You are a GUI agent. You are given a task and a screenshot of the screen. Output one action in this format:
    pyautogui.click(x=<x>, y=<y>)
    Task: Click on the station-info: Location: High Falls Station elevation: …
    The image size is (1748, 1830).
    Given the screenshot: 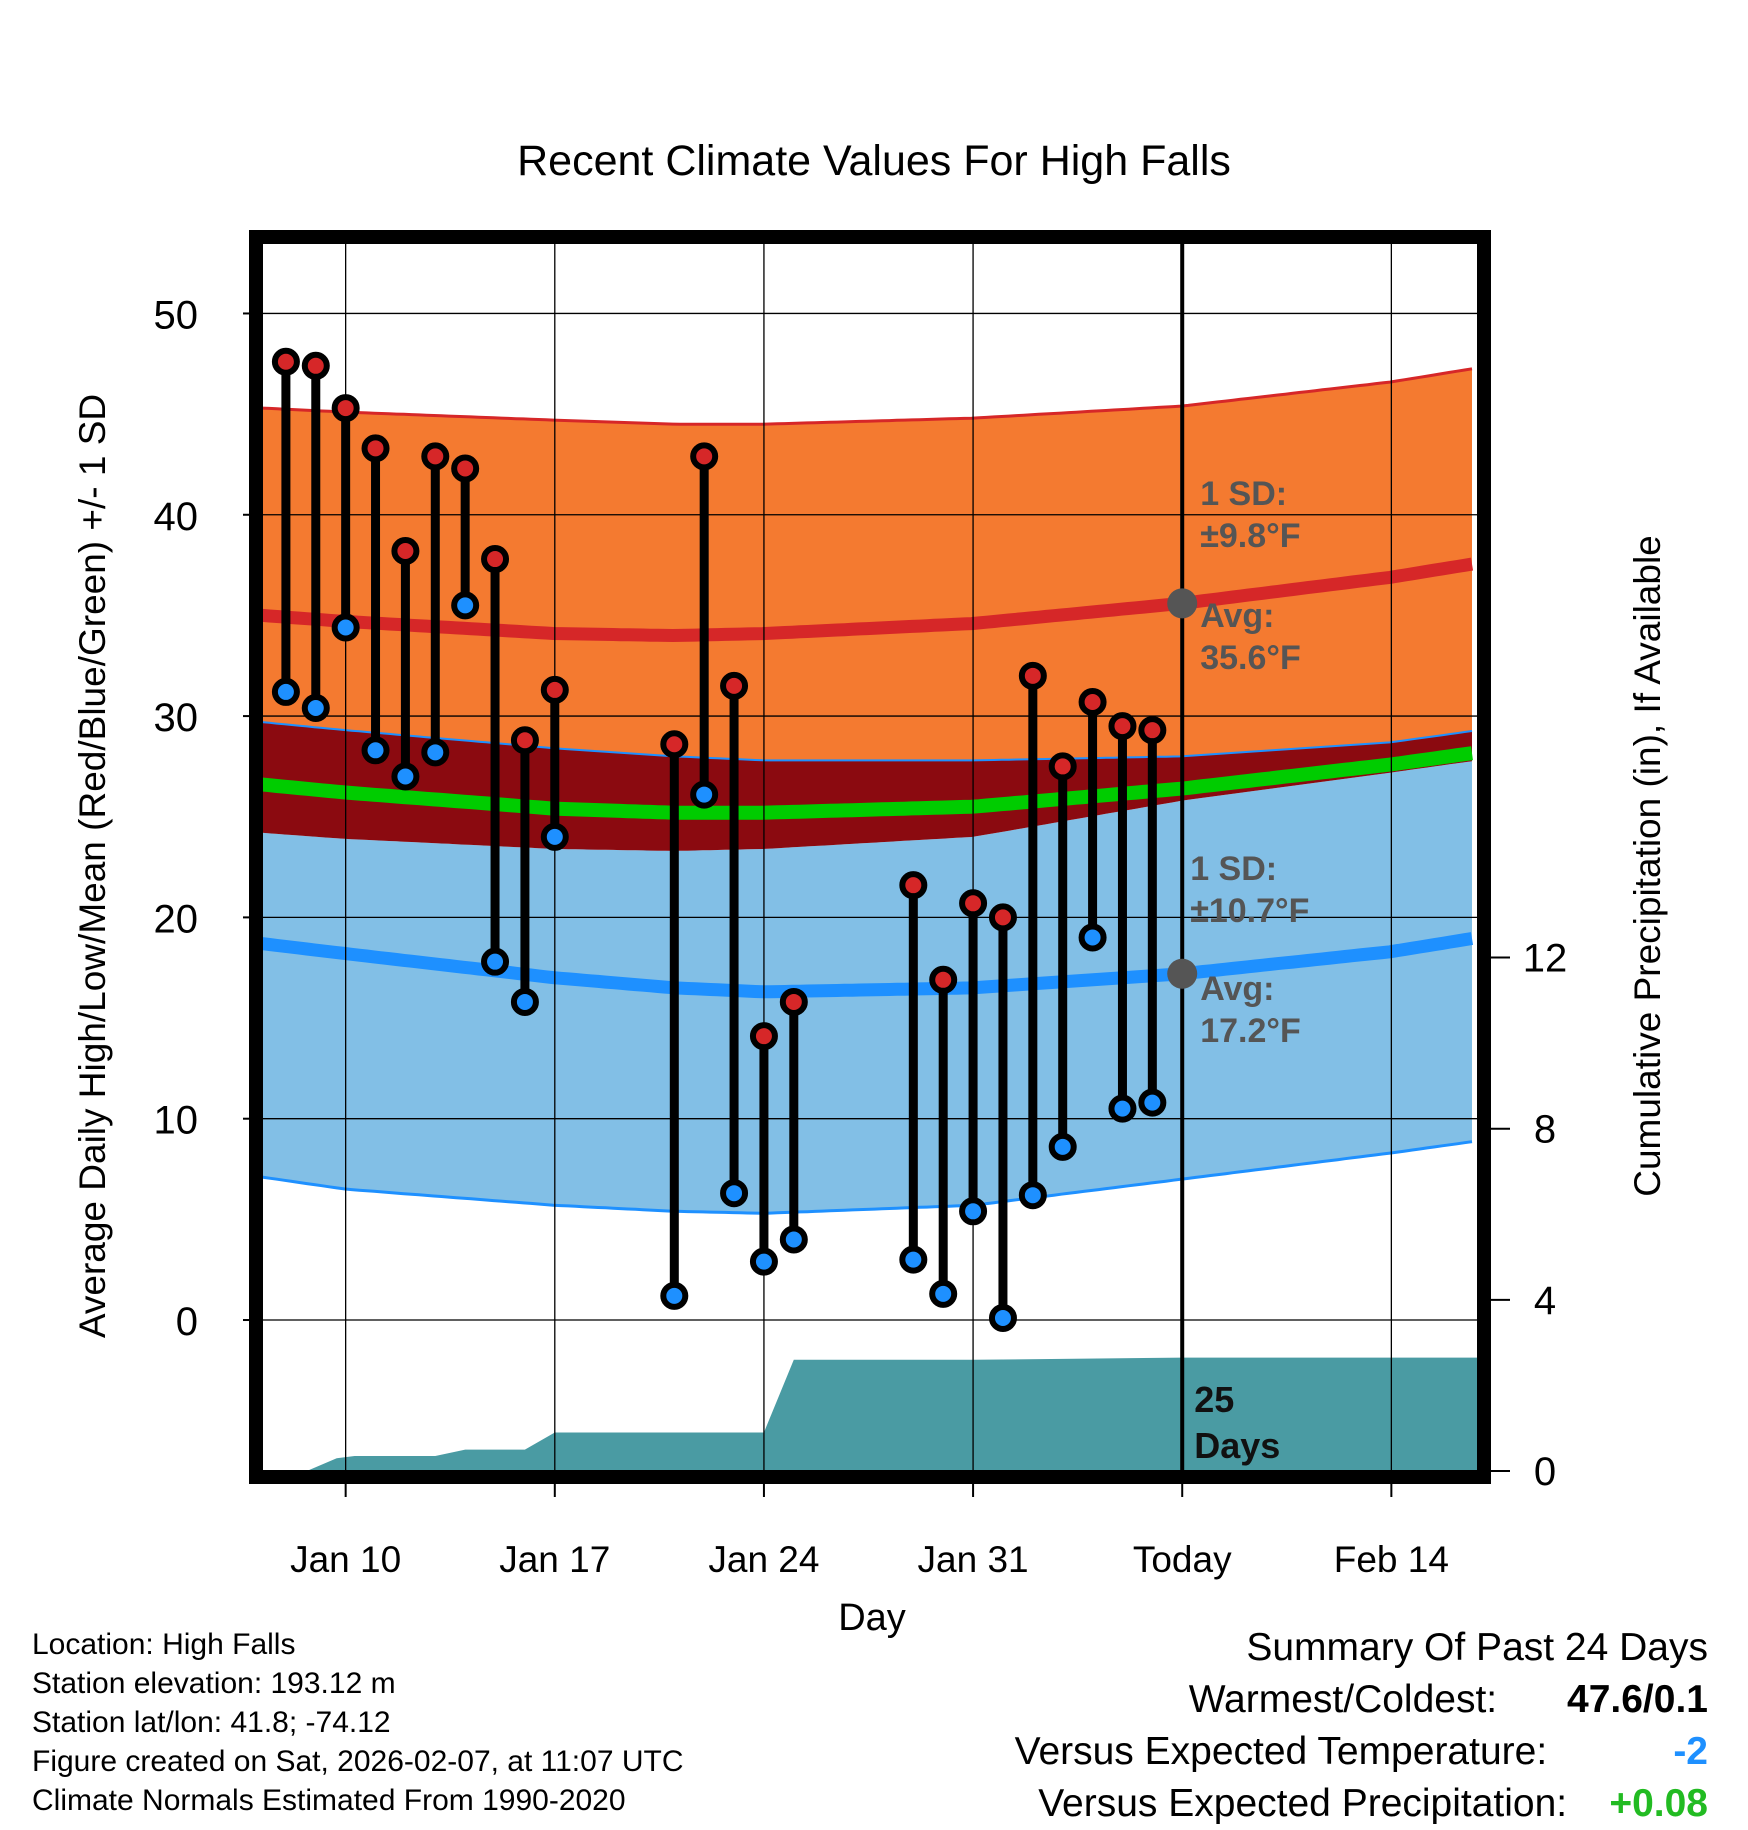 What is the action you would take?
    pyautogui.click(x=358, y=1722)
    